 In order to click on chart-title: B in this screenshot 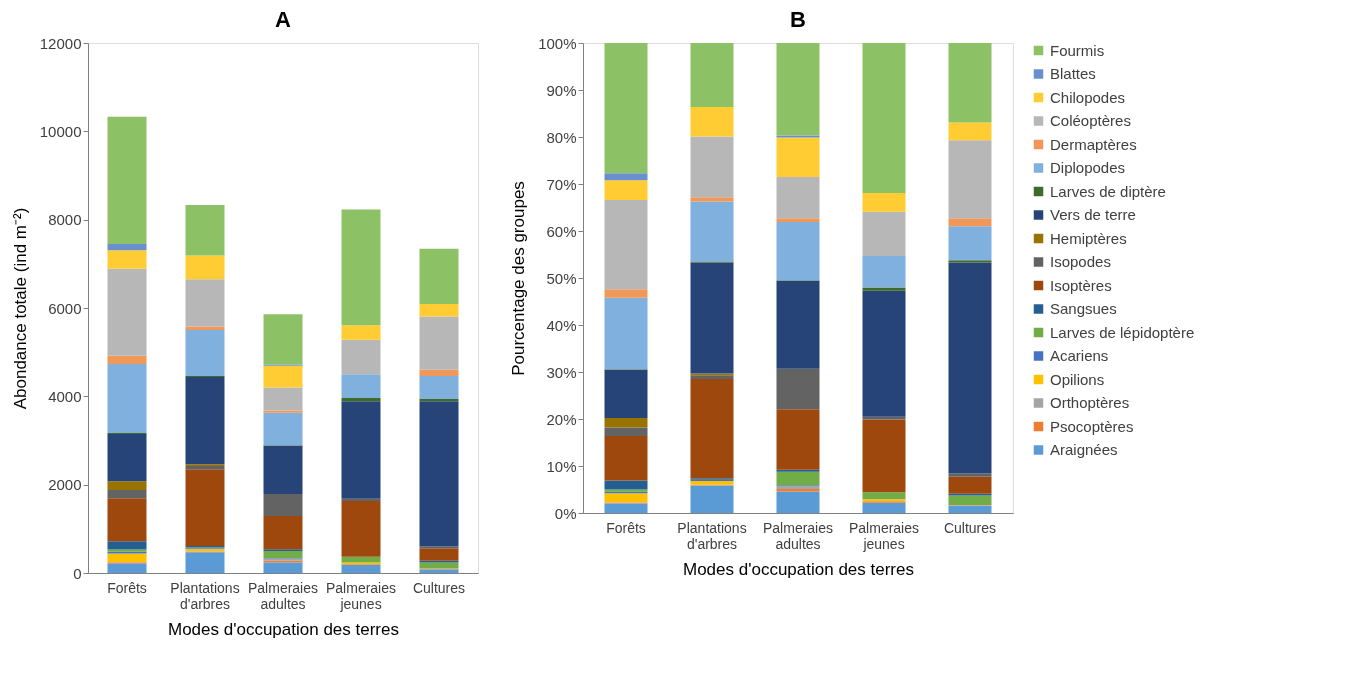, I will do `click(798, 19)`.